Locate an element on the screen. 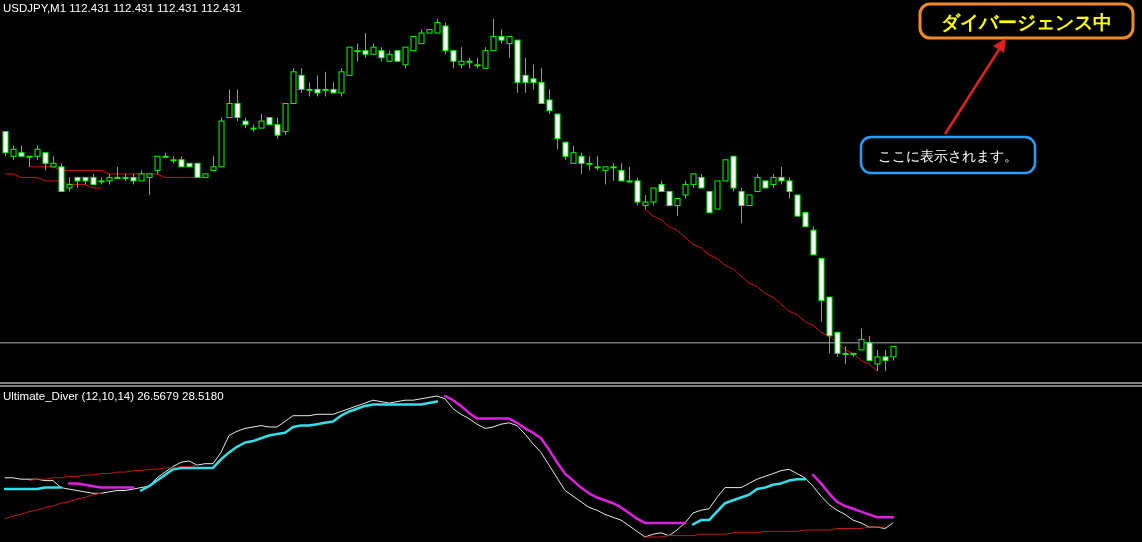  chart-title: USDJPY,M1 112.431 112.431 112.431 112.431 is located at coordinates (122, 8).